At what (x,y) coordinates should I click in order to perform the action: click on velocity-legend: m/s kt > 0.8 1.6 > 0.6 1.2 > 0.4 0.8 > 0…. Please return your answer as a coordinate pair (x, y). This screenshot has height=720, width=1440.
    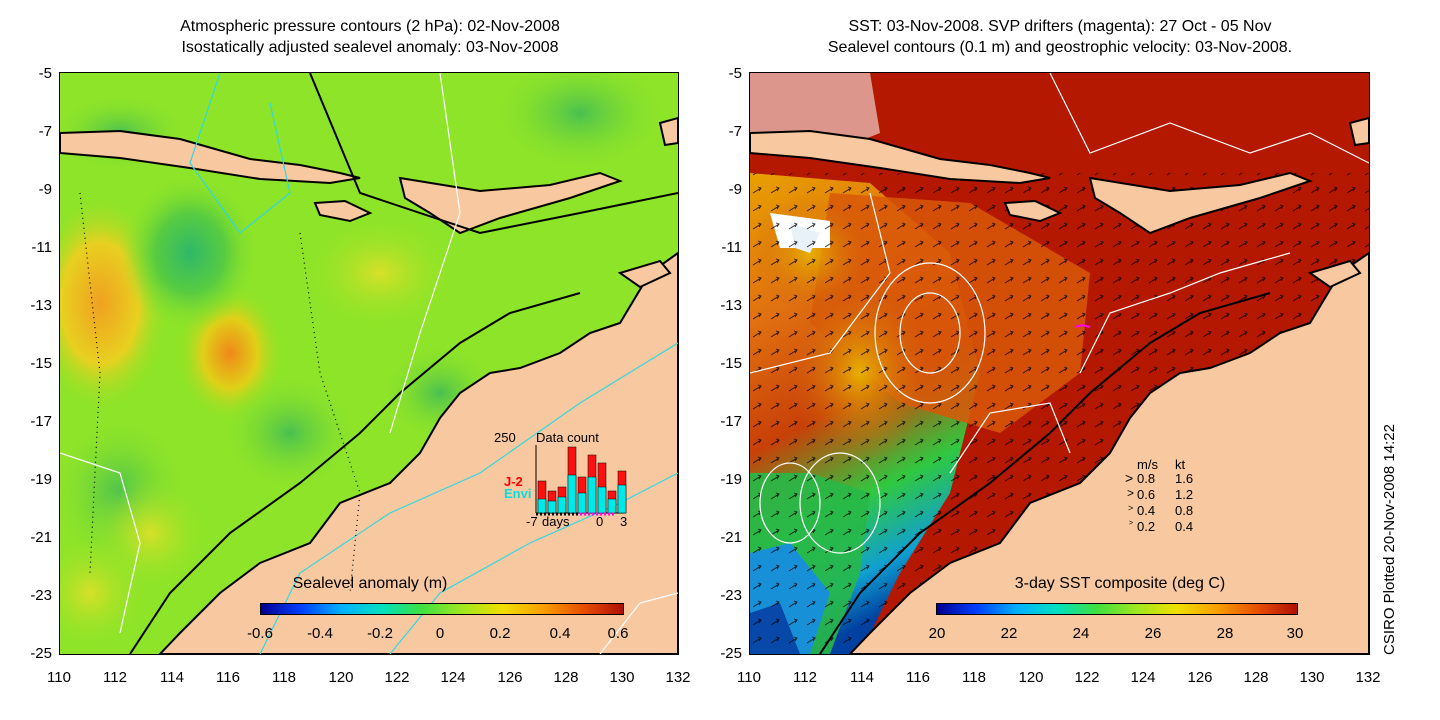
    Looking at the image, I should click on (1175, 503).